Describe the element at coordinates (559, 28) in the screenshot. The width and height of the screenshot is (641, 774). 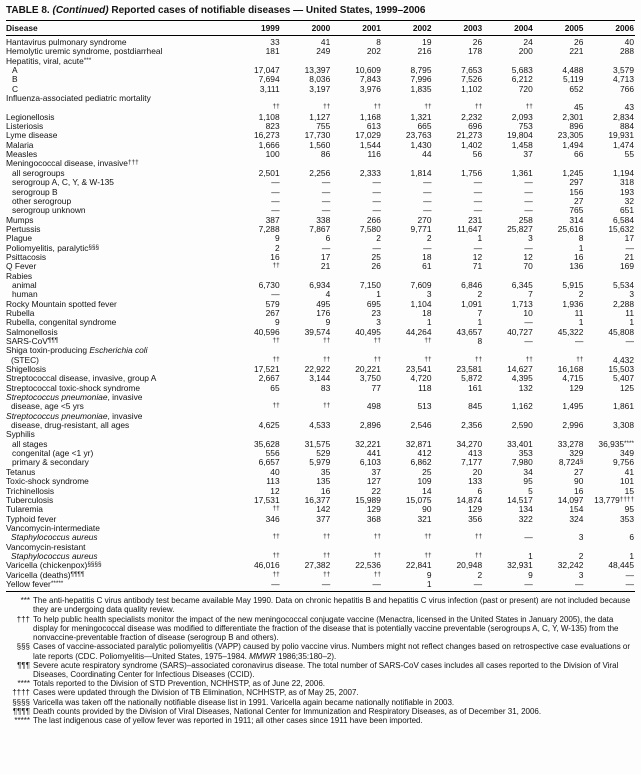
I see `column-header-year: 2005` at that location.